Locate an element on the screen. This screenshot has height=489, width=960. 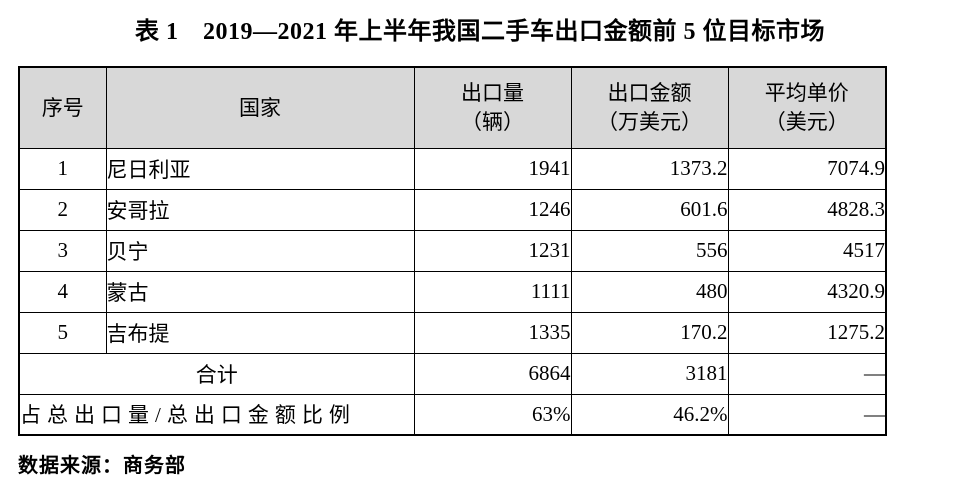
header-cell-country: 国家 is located at coordinates (260, 107).